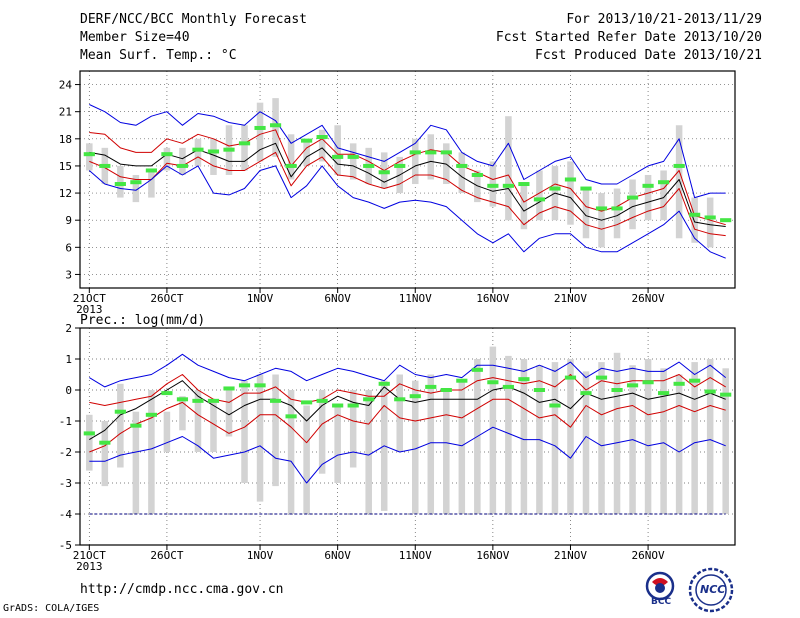  What do you see at coordinates (628, 37) in the screenshot?
I see `forecast-start-date: Fcst Started Refer Date 2013/10/20` at bounding box center [628, 37].